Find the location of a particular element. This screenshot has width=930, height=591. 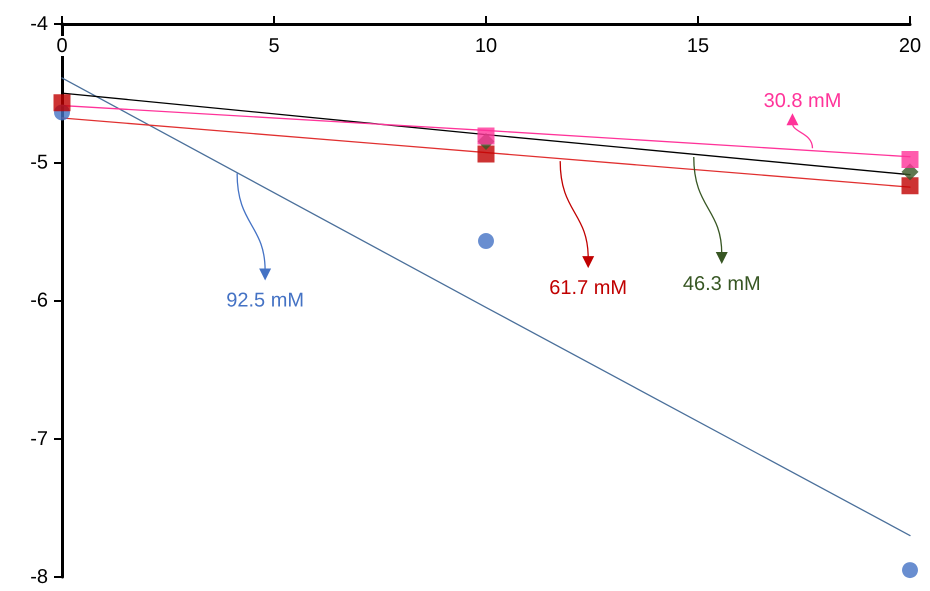

annotation: 30.8 mM is located at coordinates (803, 101).